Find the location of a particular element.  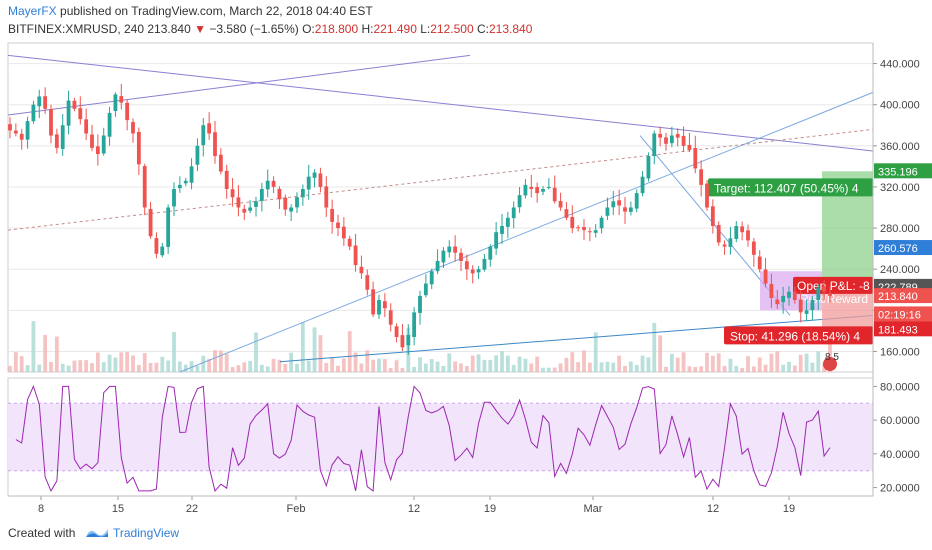

time-tick-label: Feb is located at coordinates (296, 509).